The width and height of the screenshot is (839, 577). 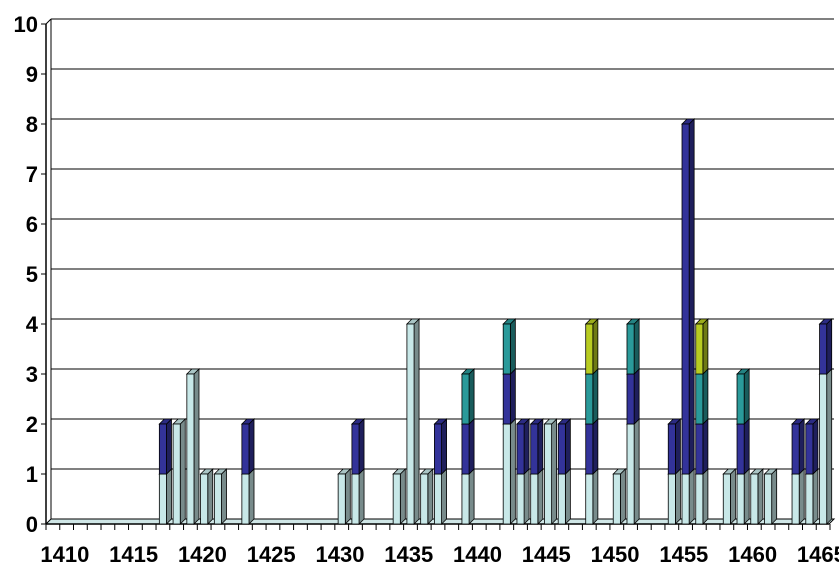 What do you see at coordinates (32, 174) in the screenshot?
I see `y-tick-label: 7` at bounding box center [32, 174].